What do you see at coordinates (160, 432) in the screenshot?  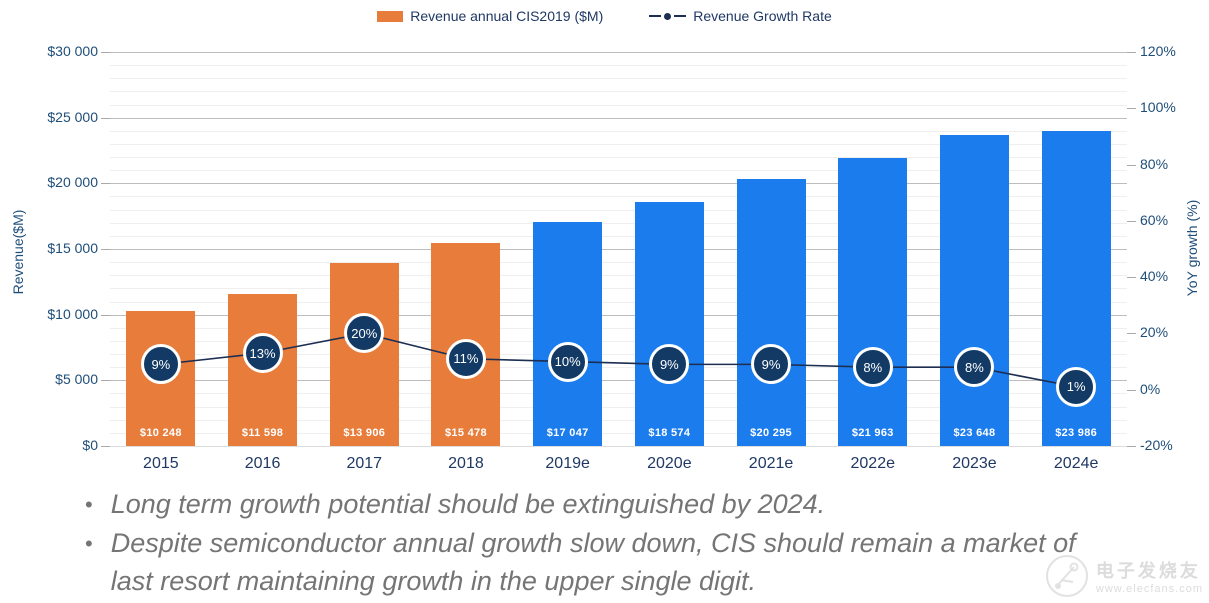 I see `bar-value-label: $10 248` at bounding box center [160, 432].